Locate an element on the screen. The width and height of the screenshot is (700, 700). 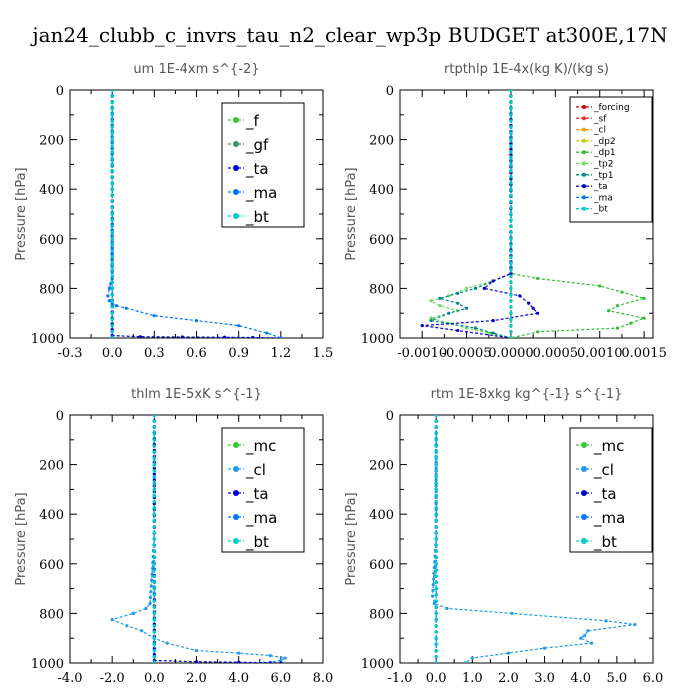
y-tick-label: 400 is located at coordinates (51, 190).